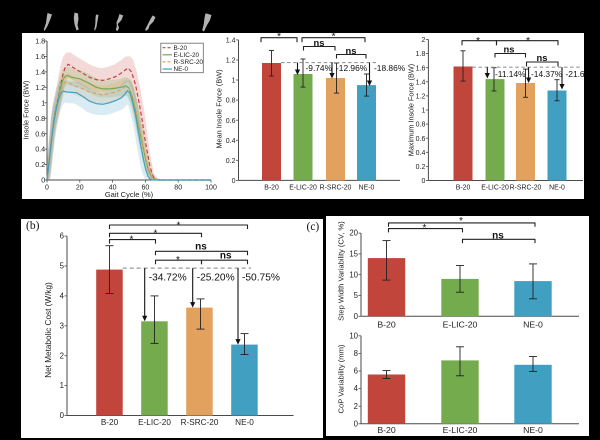  Describe the element at coordinates (341, 378) in the screenshot. I see `svg-text: CoP Variability (mm)` at that location.